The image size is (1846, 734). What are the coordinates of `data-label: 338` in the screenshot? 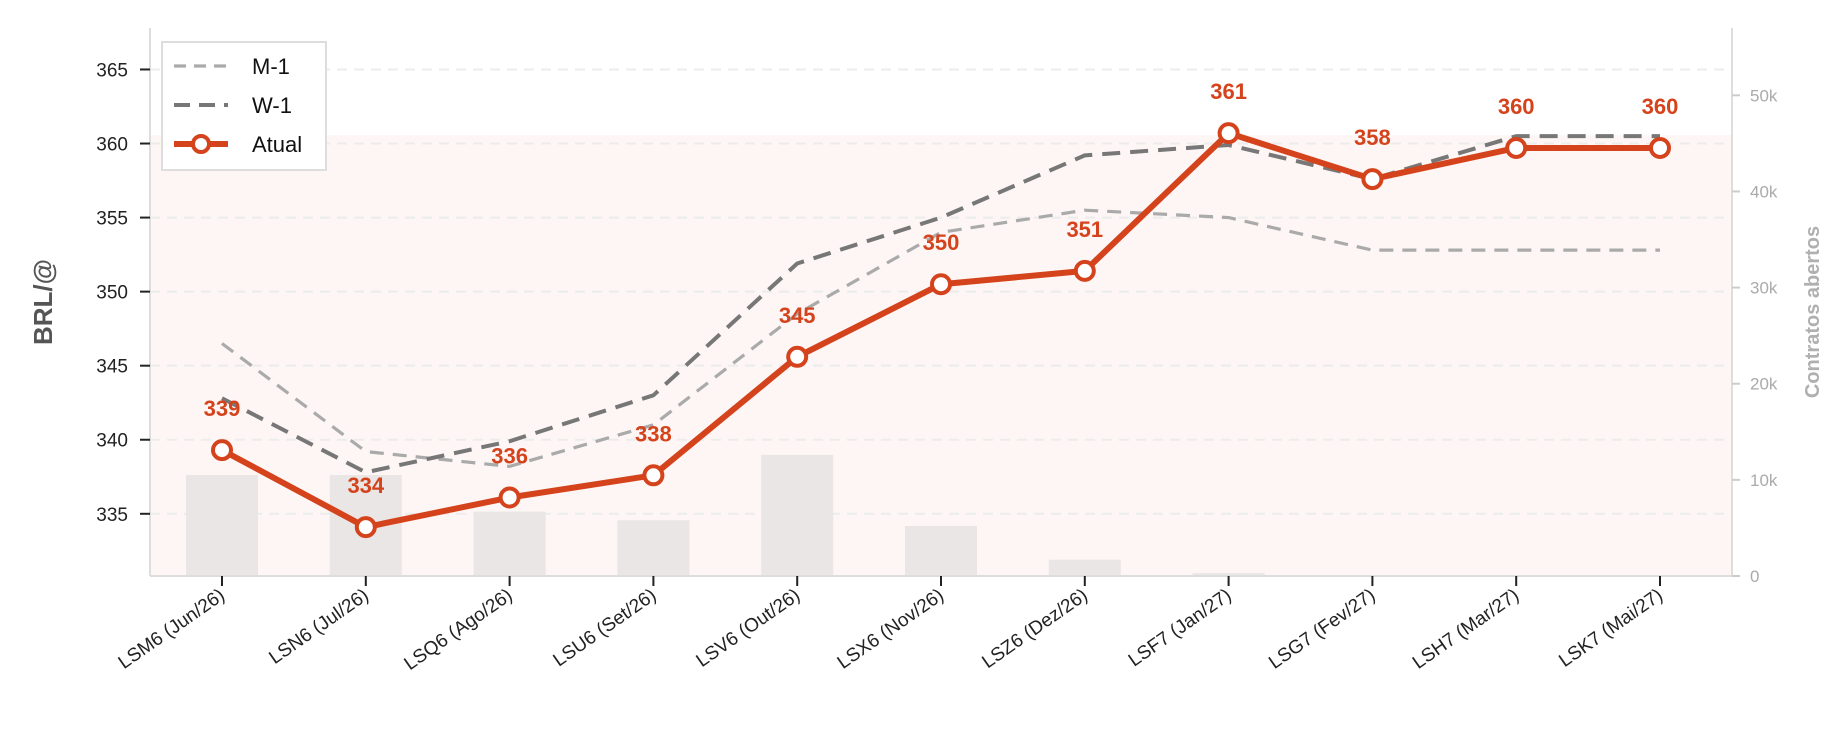 It's located at (653, 433).